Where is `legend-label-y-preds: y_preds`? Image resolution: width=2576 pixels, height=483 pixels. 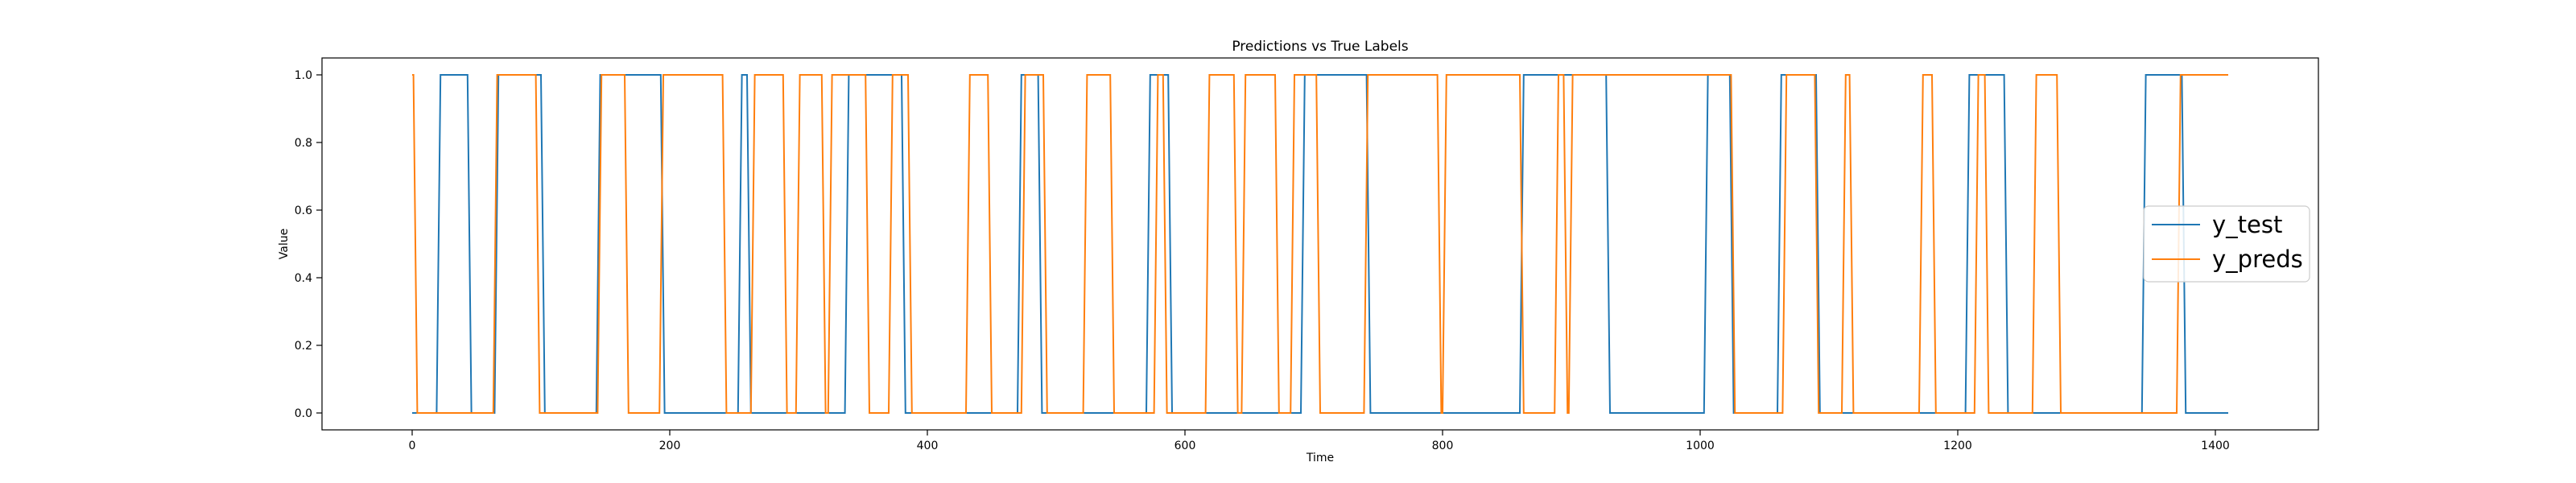
legend-label-y-preds: y_preds is located at coordinates (2257, 259).